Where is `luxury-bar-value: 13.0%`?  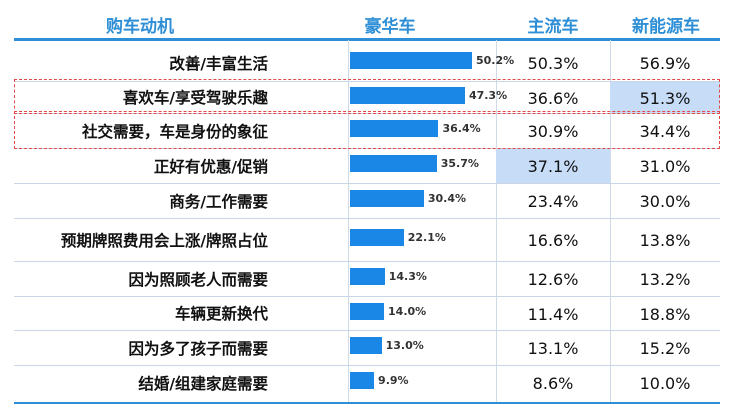 luxury-bar-value: 13.0% is located at coordinates (404, 345).